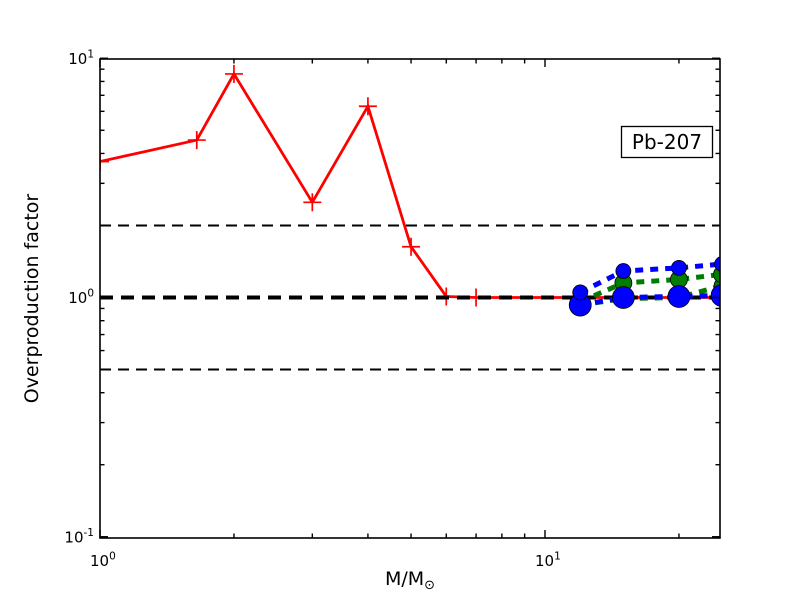 Image resolution: width=800 pixels, height=600 pixels. Describe the element at coordinates (81, 58) in the screenshot. I see `y-tick-label: 10¹` at that location.